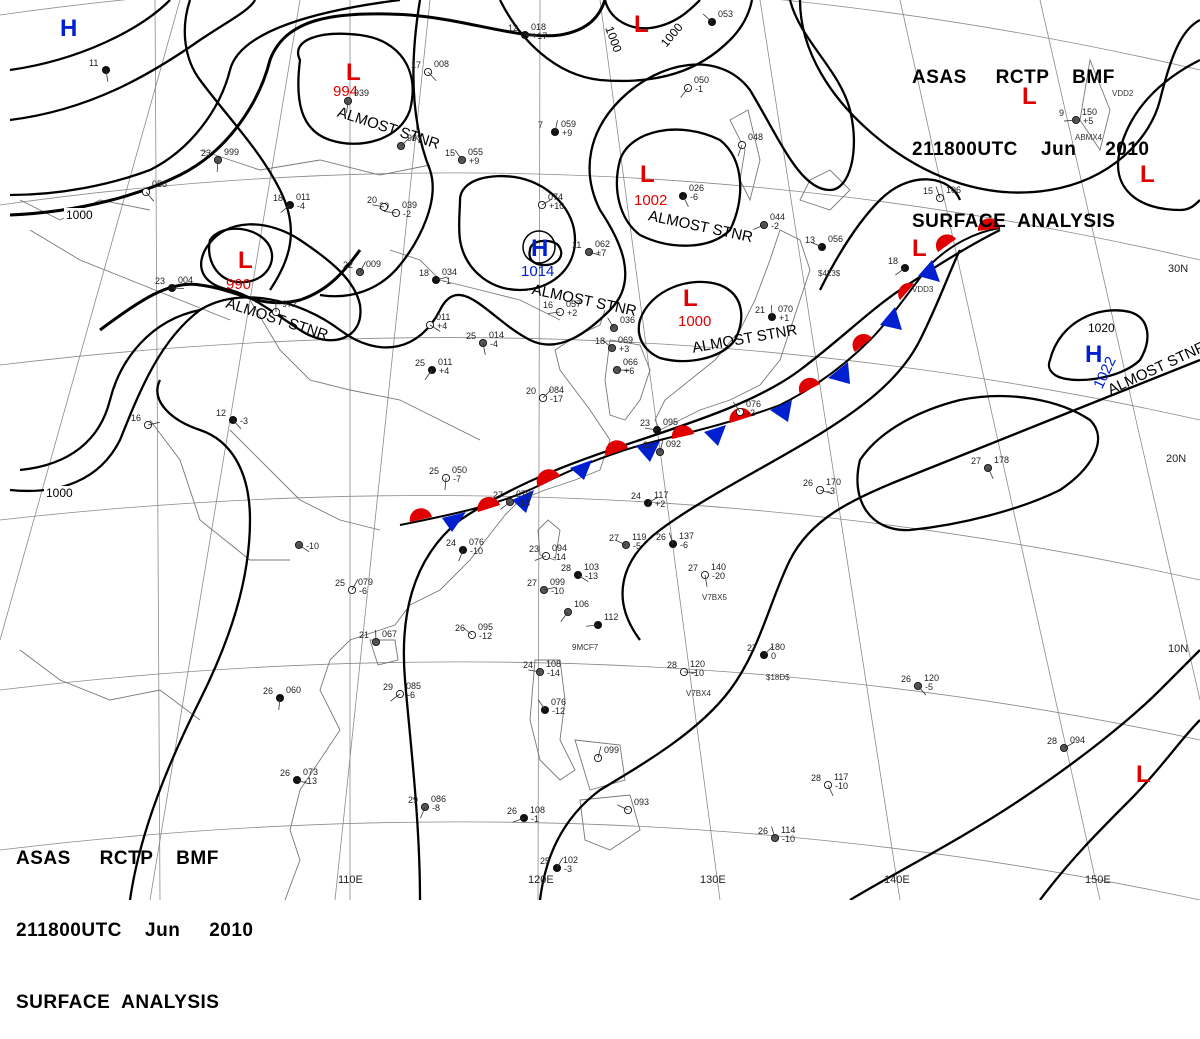  I want to click on station-tendency: -17, so click(556, 399).